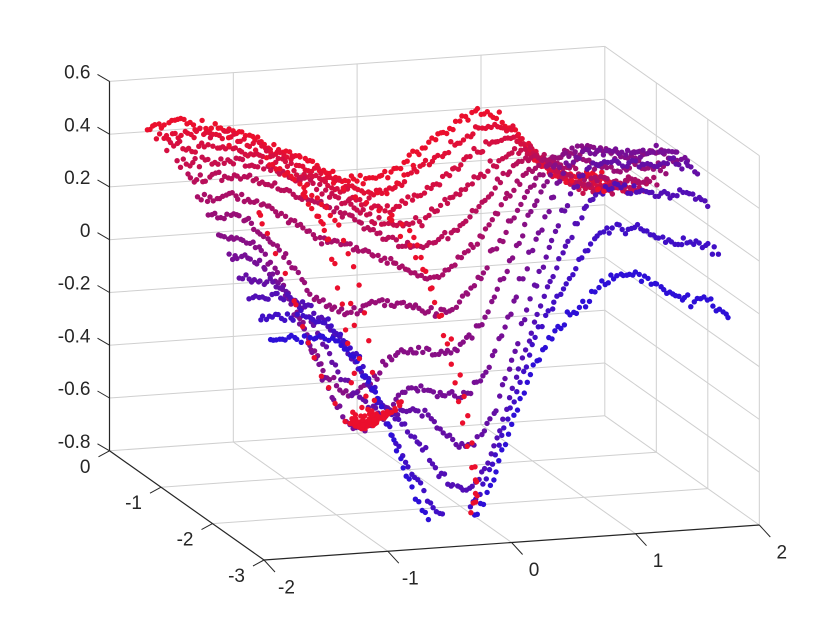 The height and width of the screenshot is (635, 840). Describe the element at coordinates (74, 284) in the screenshot. I see `svg-text: -0.2` at that location.